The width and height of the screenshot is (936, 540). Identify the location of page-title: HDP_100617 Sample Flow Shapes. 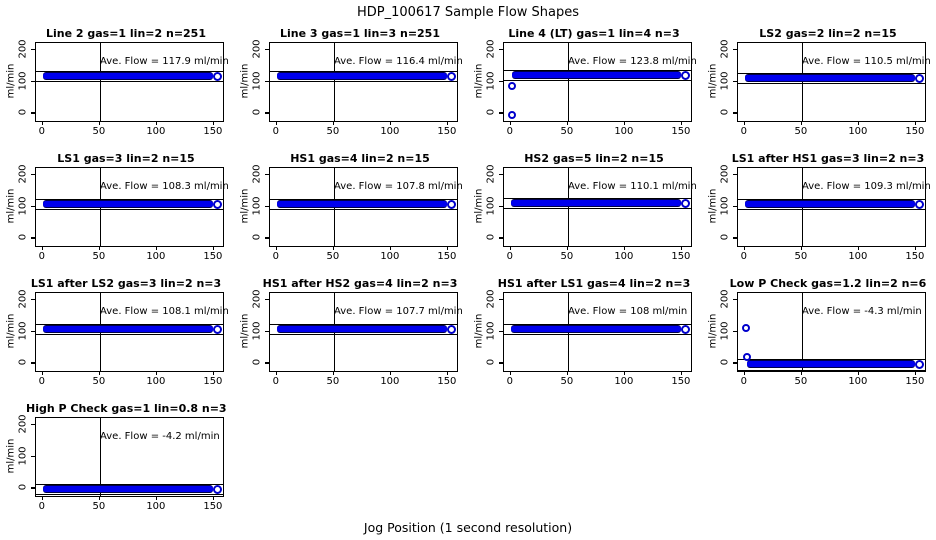
(468, 12).